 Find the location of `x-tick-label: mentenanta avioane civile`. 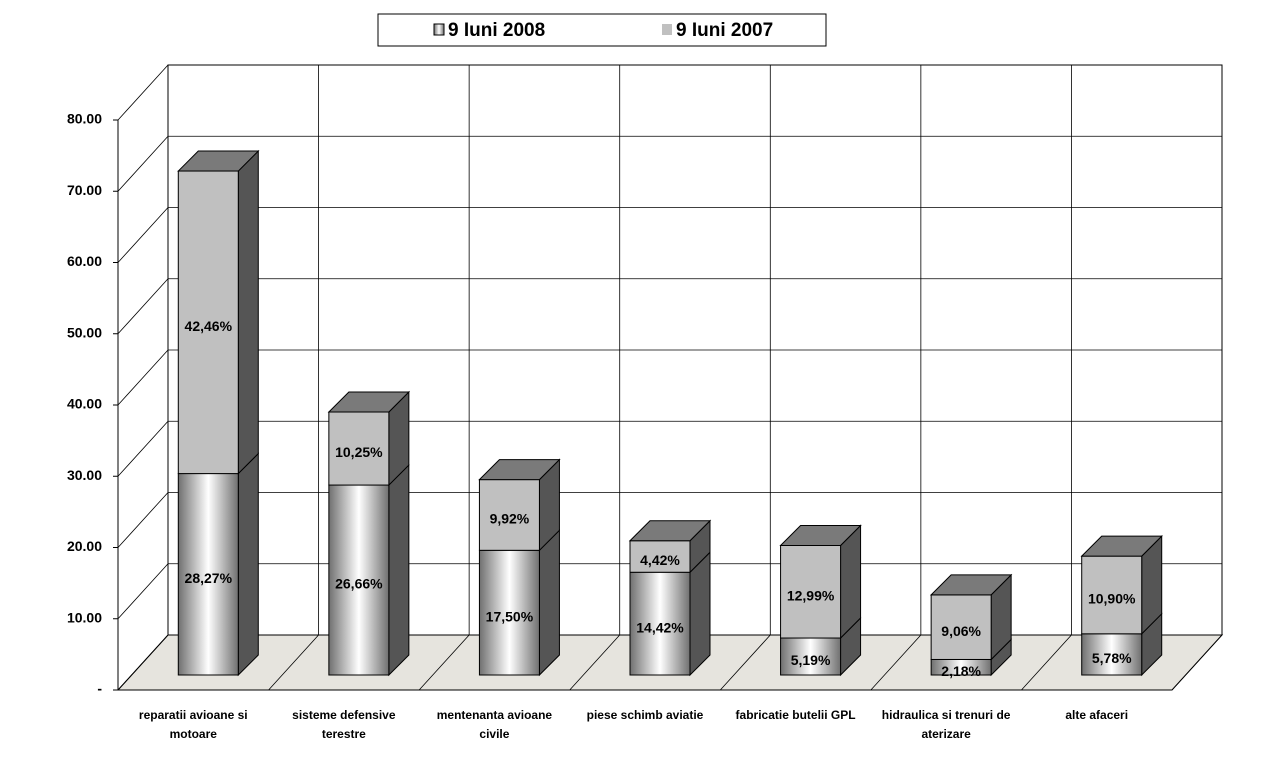

x-tick-label: mentenanta avioane civile is located at coordinates (494, 724).